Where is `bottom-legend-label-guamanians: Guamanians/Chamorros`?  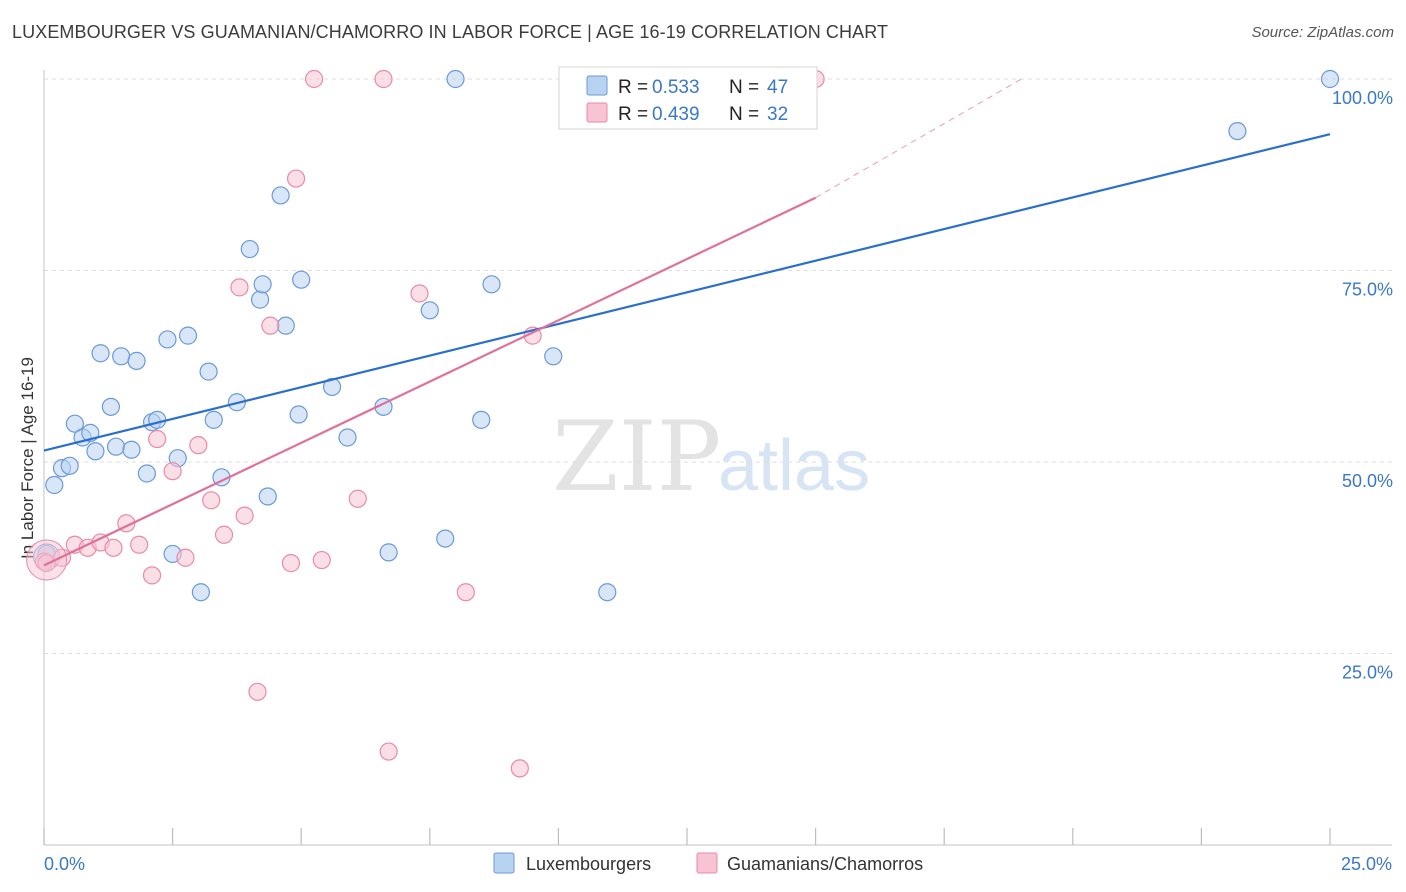
bottom-legend-label-guamanians: Guamanians/Chamorros is located at coordinates (825, 864).